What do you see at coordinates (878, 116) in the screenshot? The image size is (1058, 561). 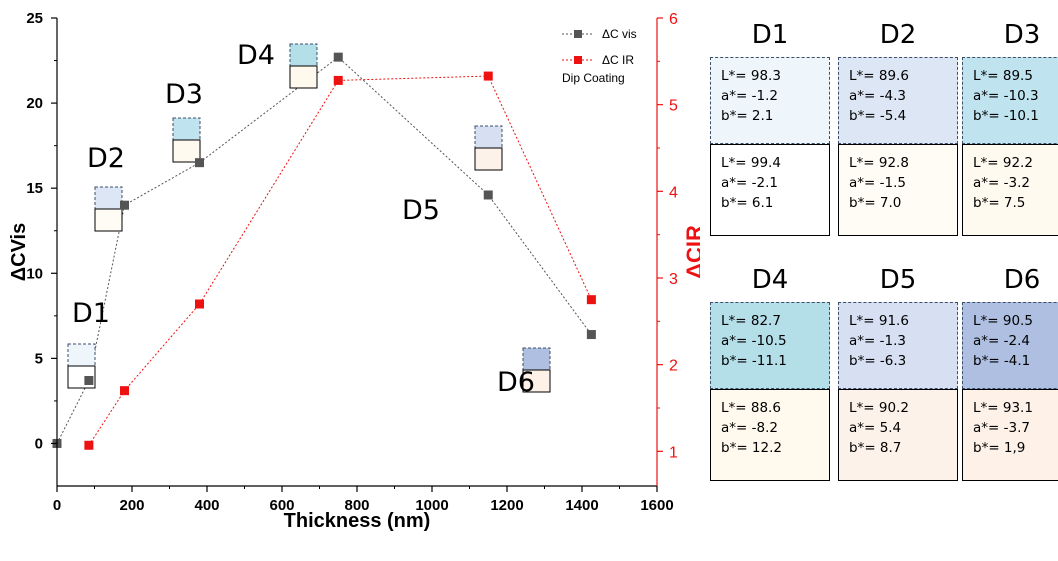 I see `lab-value-b: b*= -5.4` at bounding box center [878, 116].